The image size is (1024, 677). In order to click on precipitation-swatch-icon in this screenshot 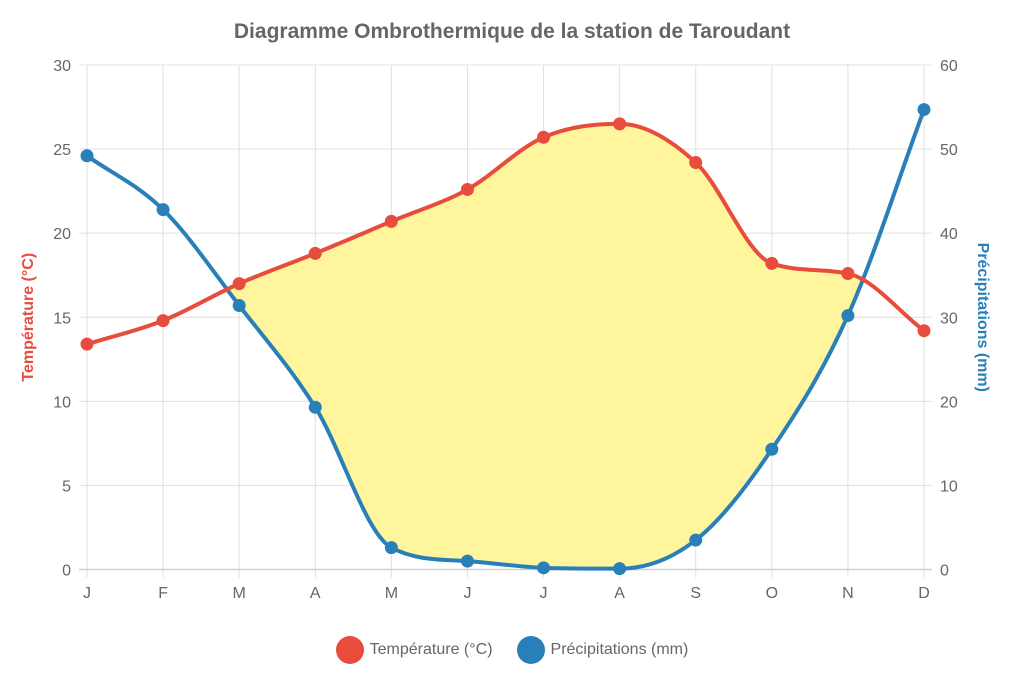, I will do `click(530, 650)`.